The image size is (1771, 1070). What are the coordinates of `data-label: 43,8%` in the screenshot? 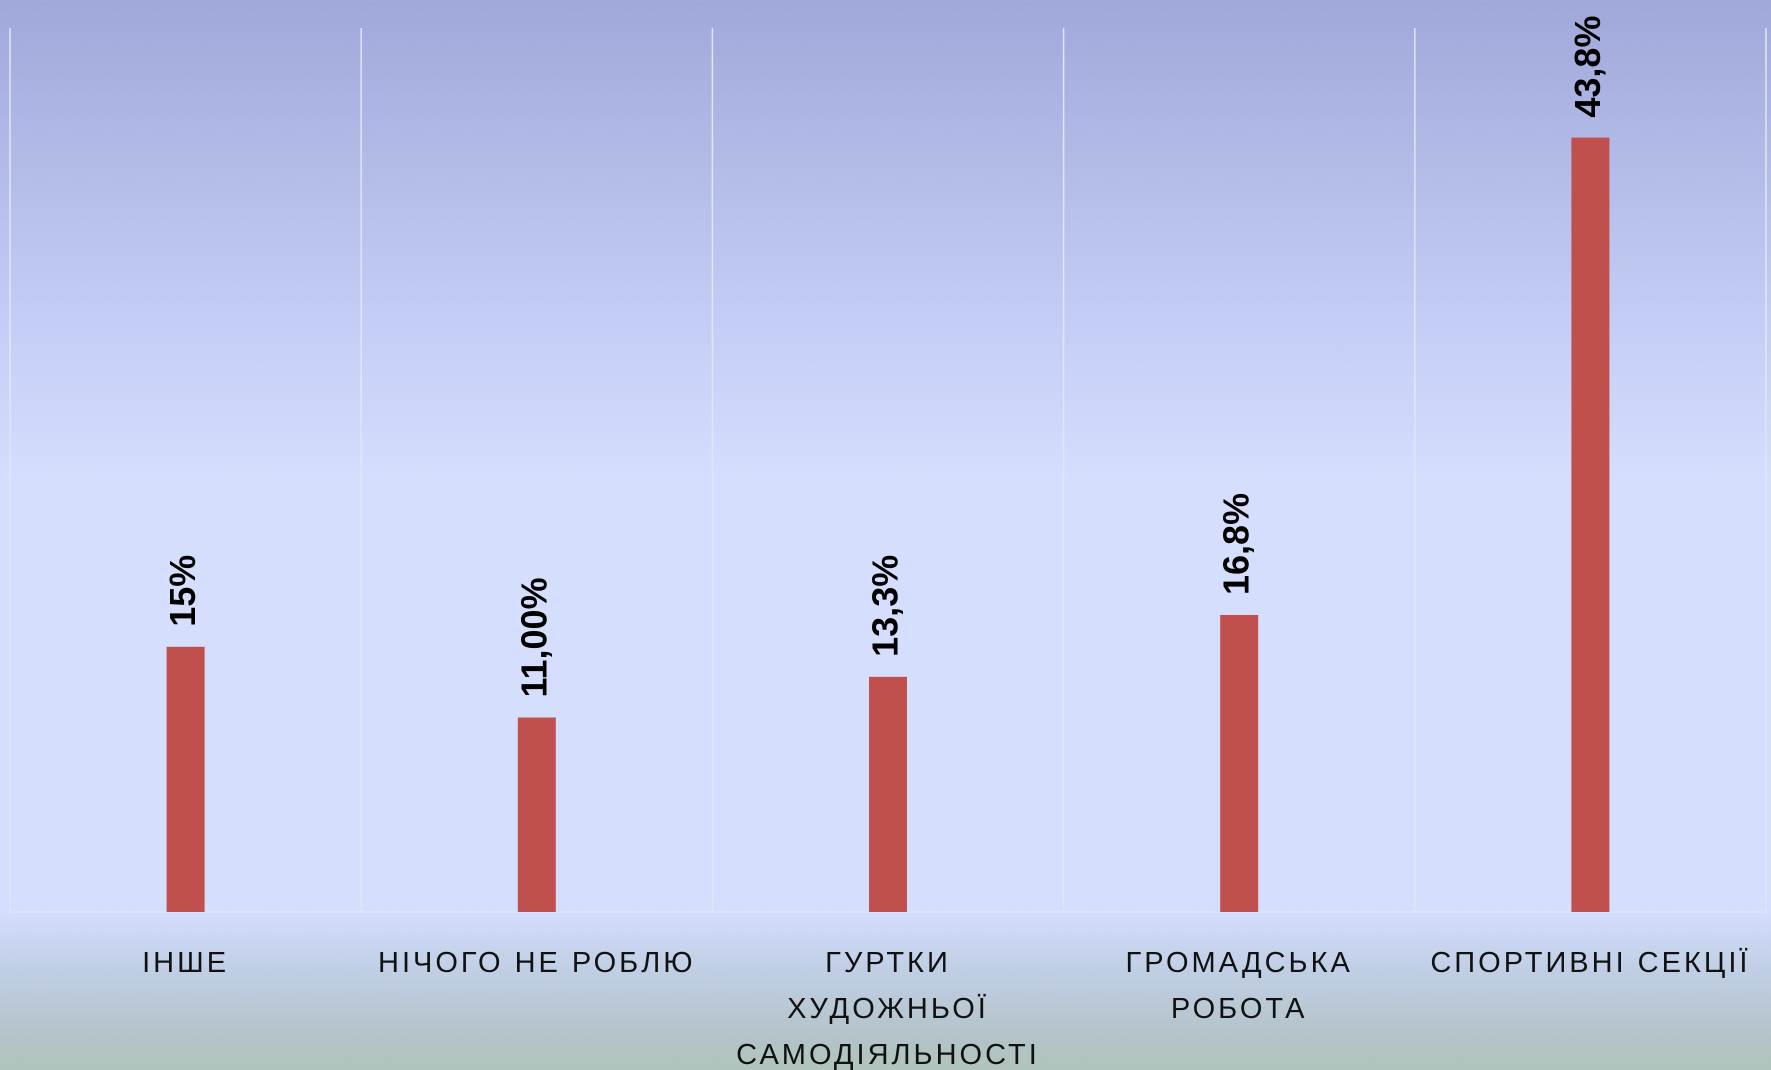 It's located at (1587, 67).